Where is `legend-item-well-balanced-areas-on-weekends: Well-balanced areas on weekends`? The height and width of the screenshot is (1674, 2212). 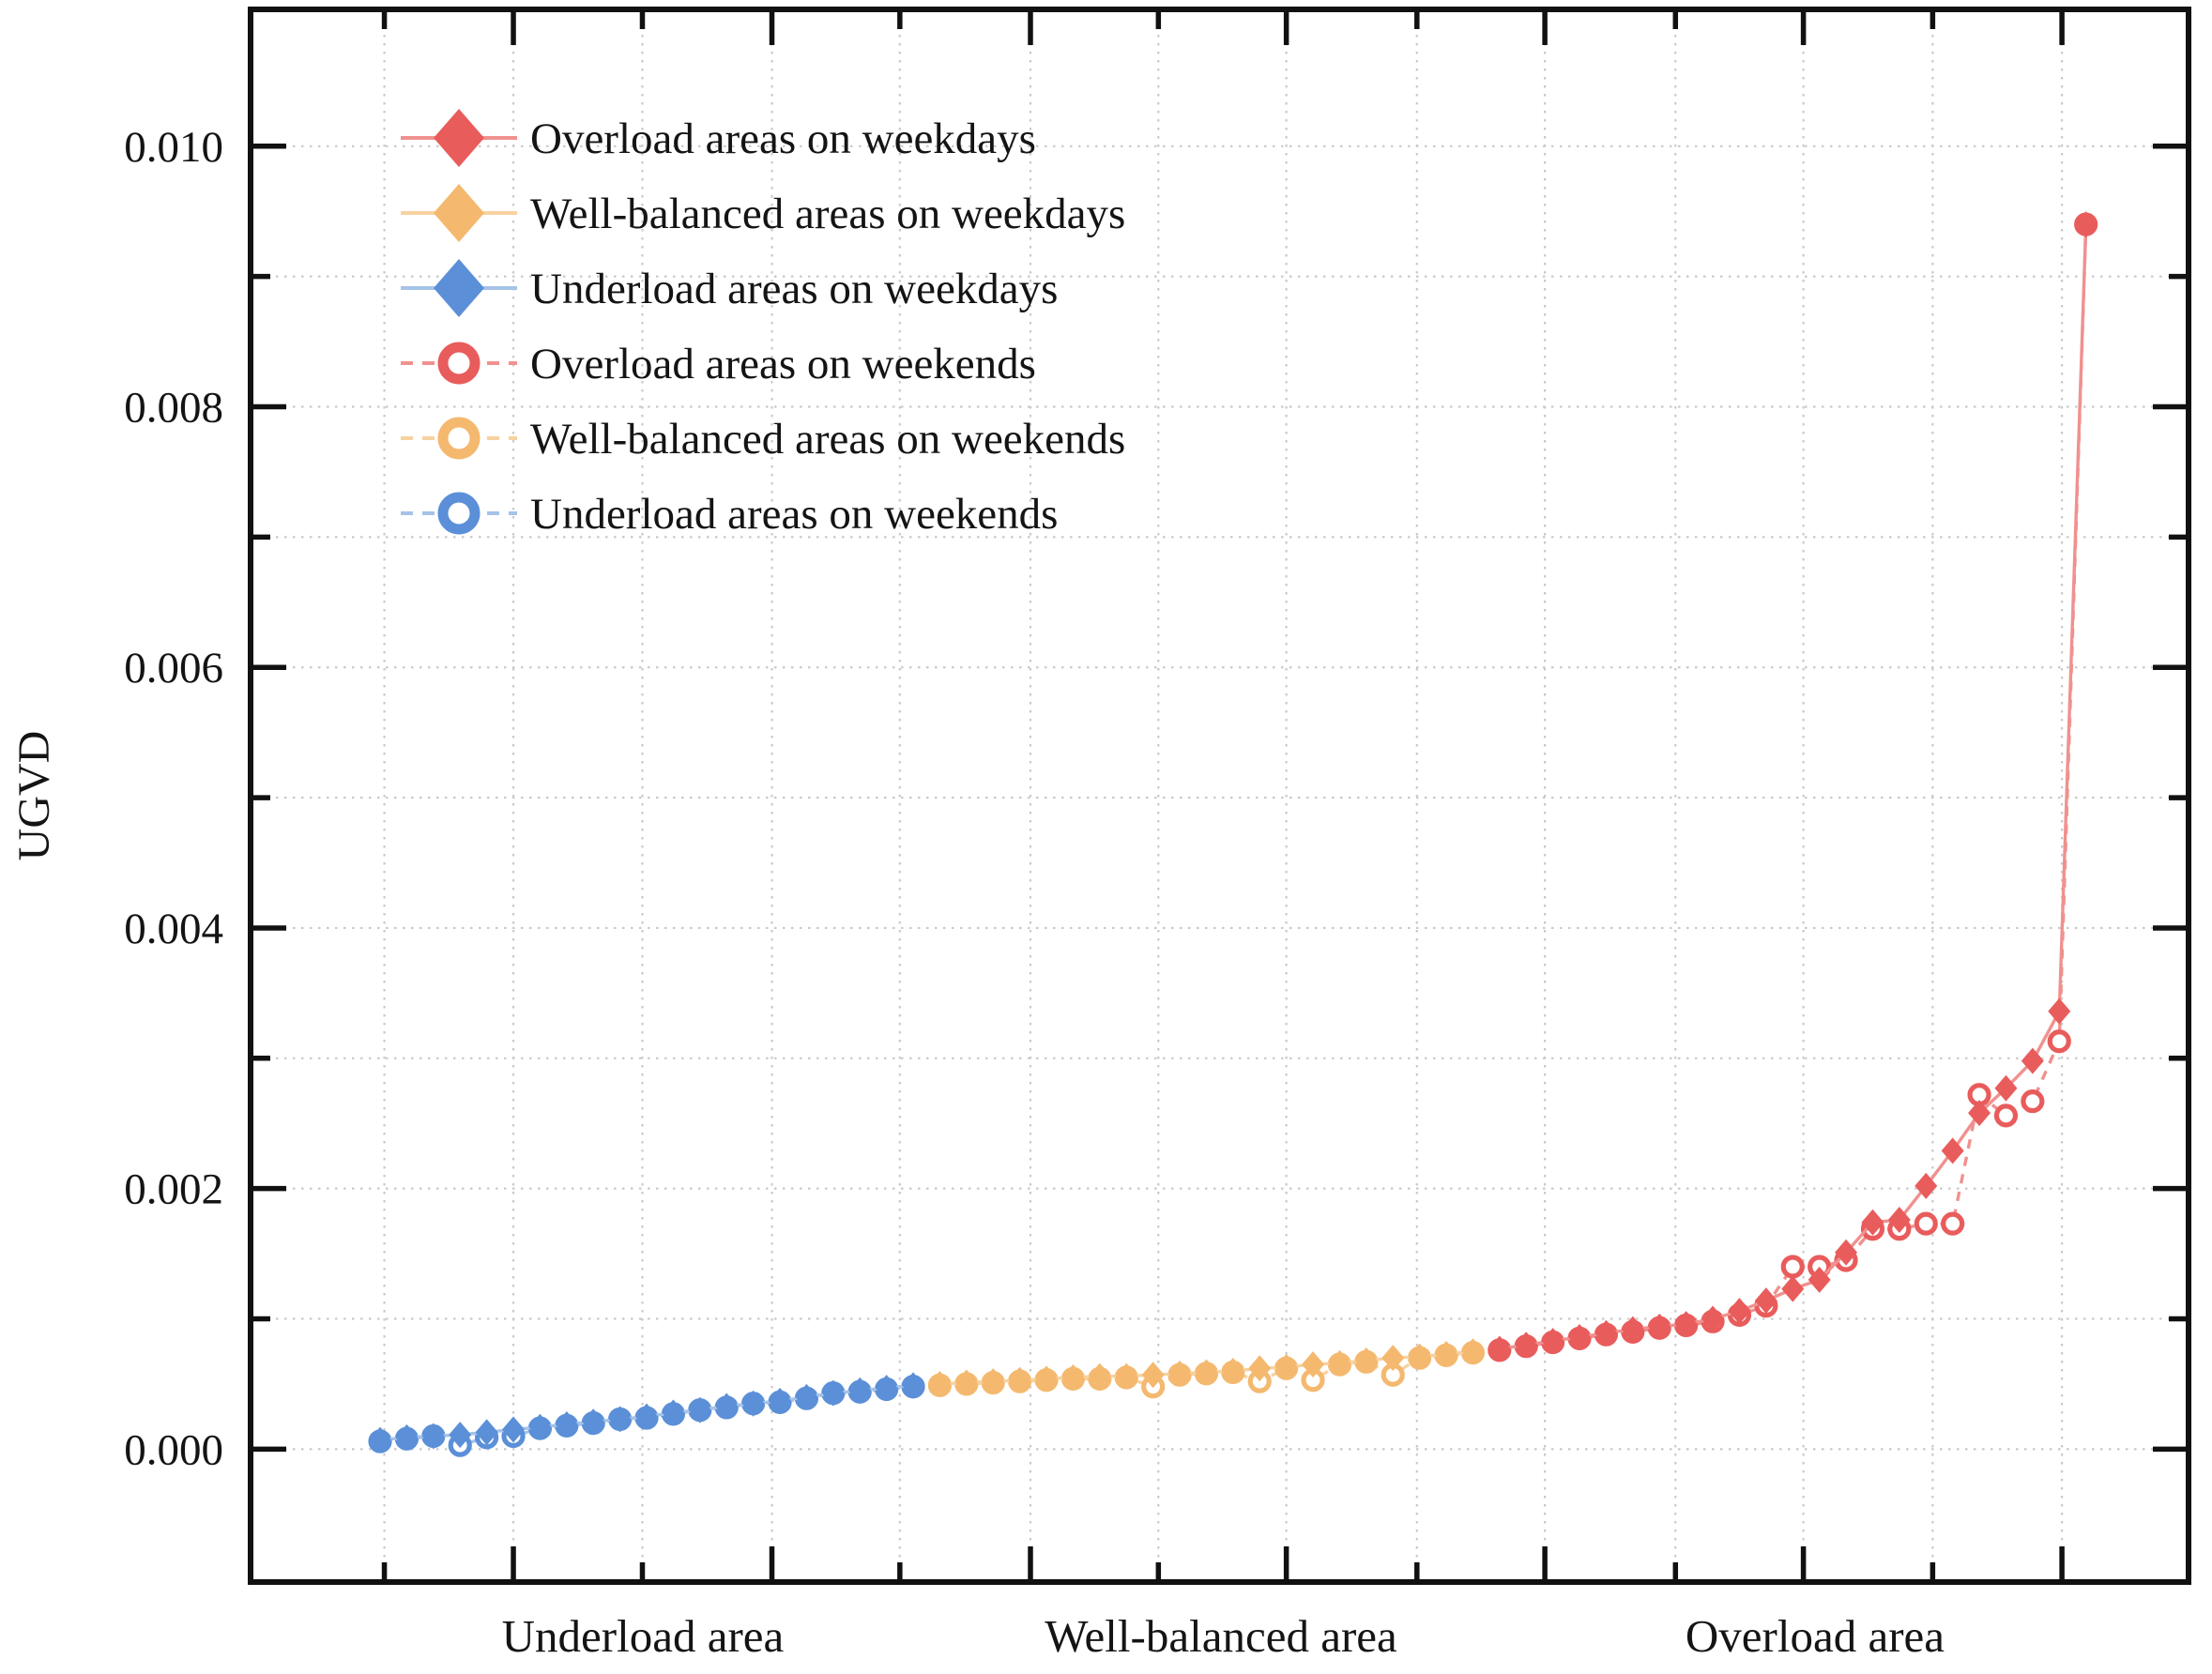 legend-item-well-balanced-areas-on-weekends: Well-balanced areas on weekends is located at coordinates (763, 439).